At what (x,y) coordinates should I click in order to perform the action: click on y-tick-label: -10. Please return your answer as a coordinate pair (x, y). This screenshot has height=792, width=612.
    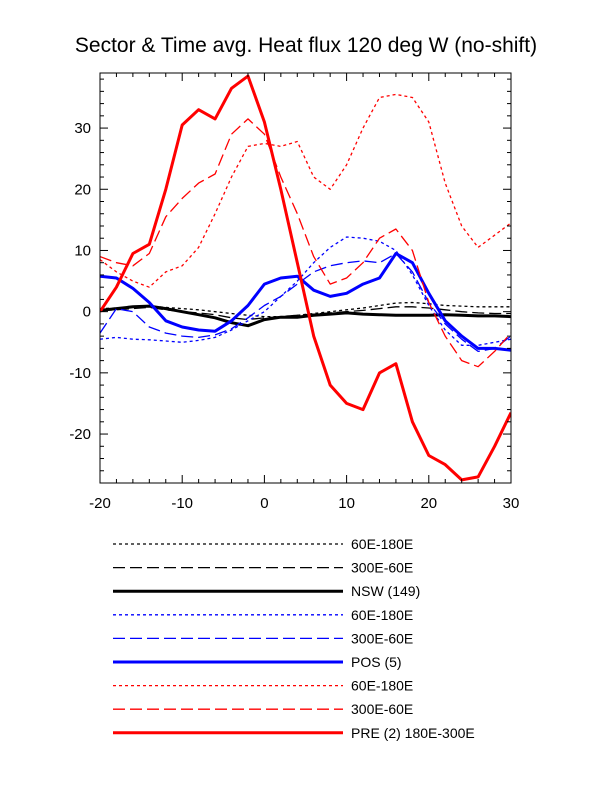
    Looking at the image, I should click on (80, 373).